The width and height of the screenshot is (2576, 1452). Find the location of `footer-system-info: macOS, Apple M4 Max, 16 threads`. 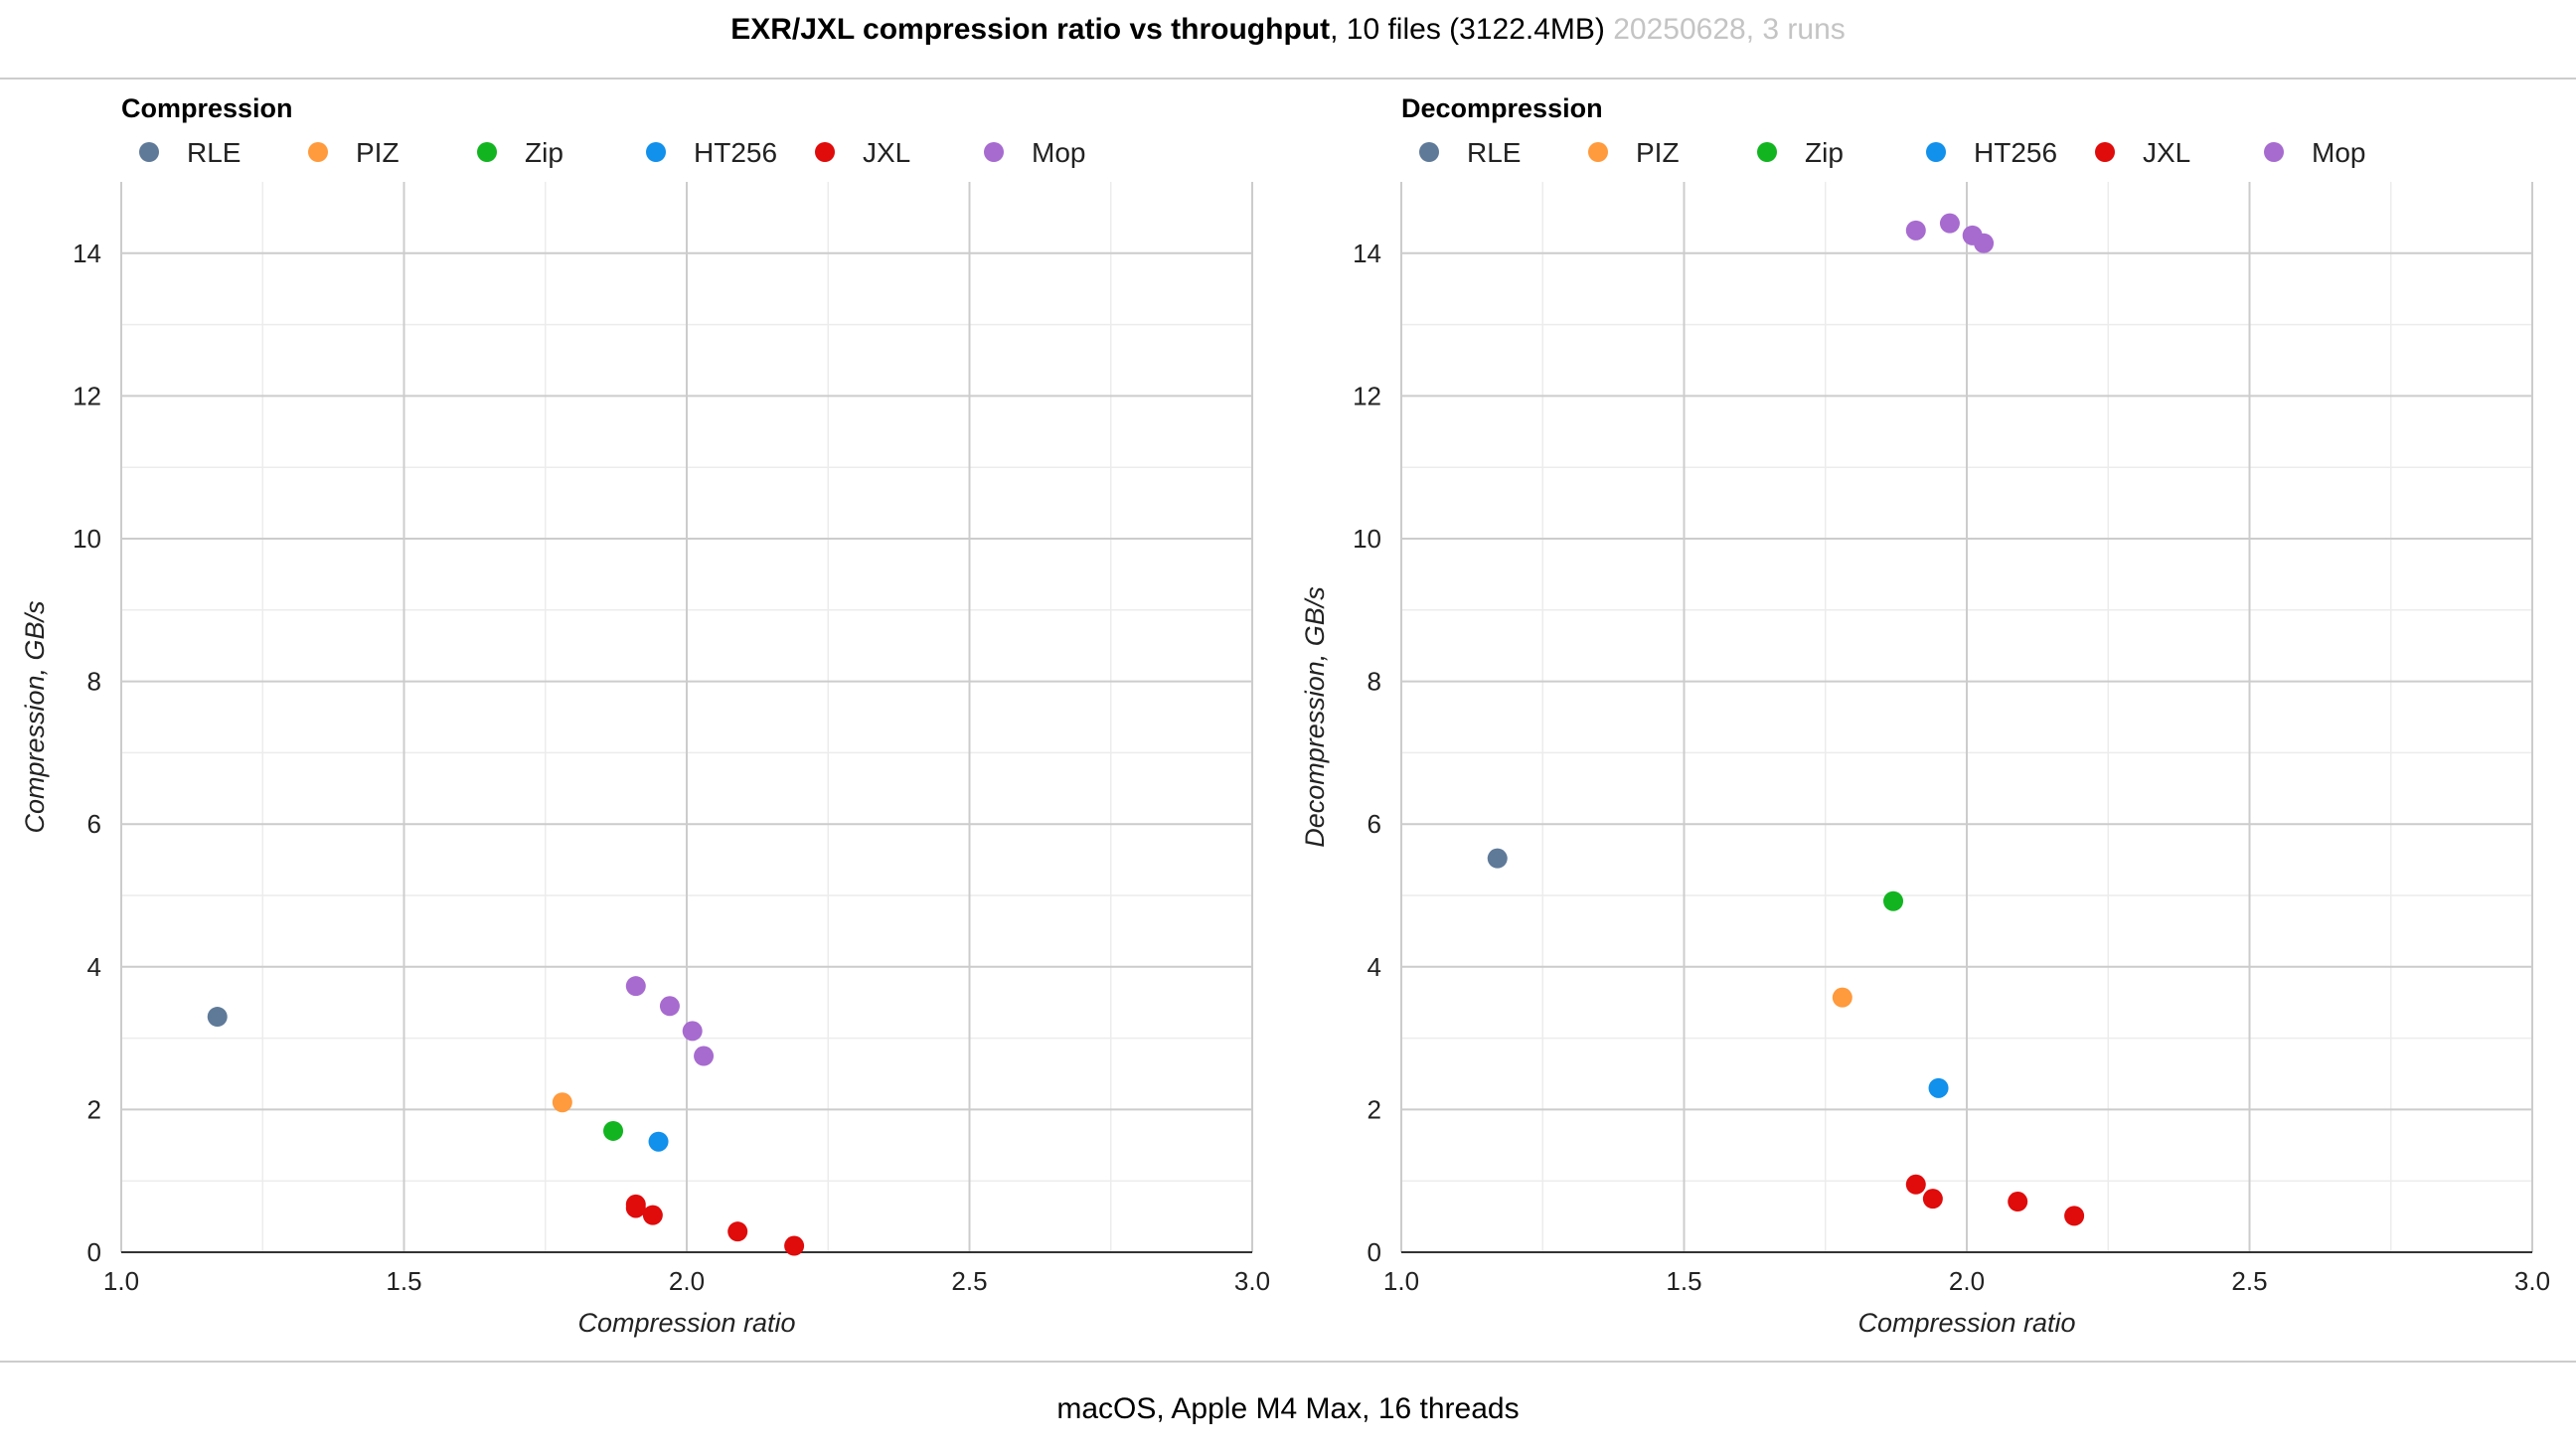

footer-system-info: macOS, Apple M4 Max, 16 threads is located at coordinates (1288, 1408).